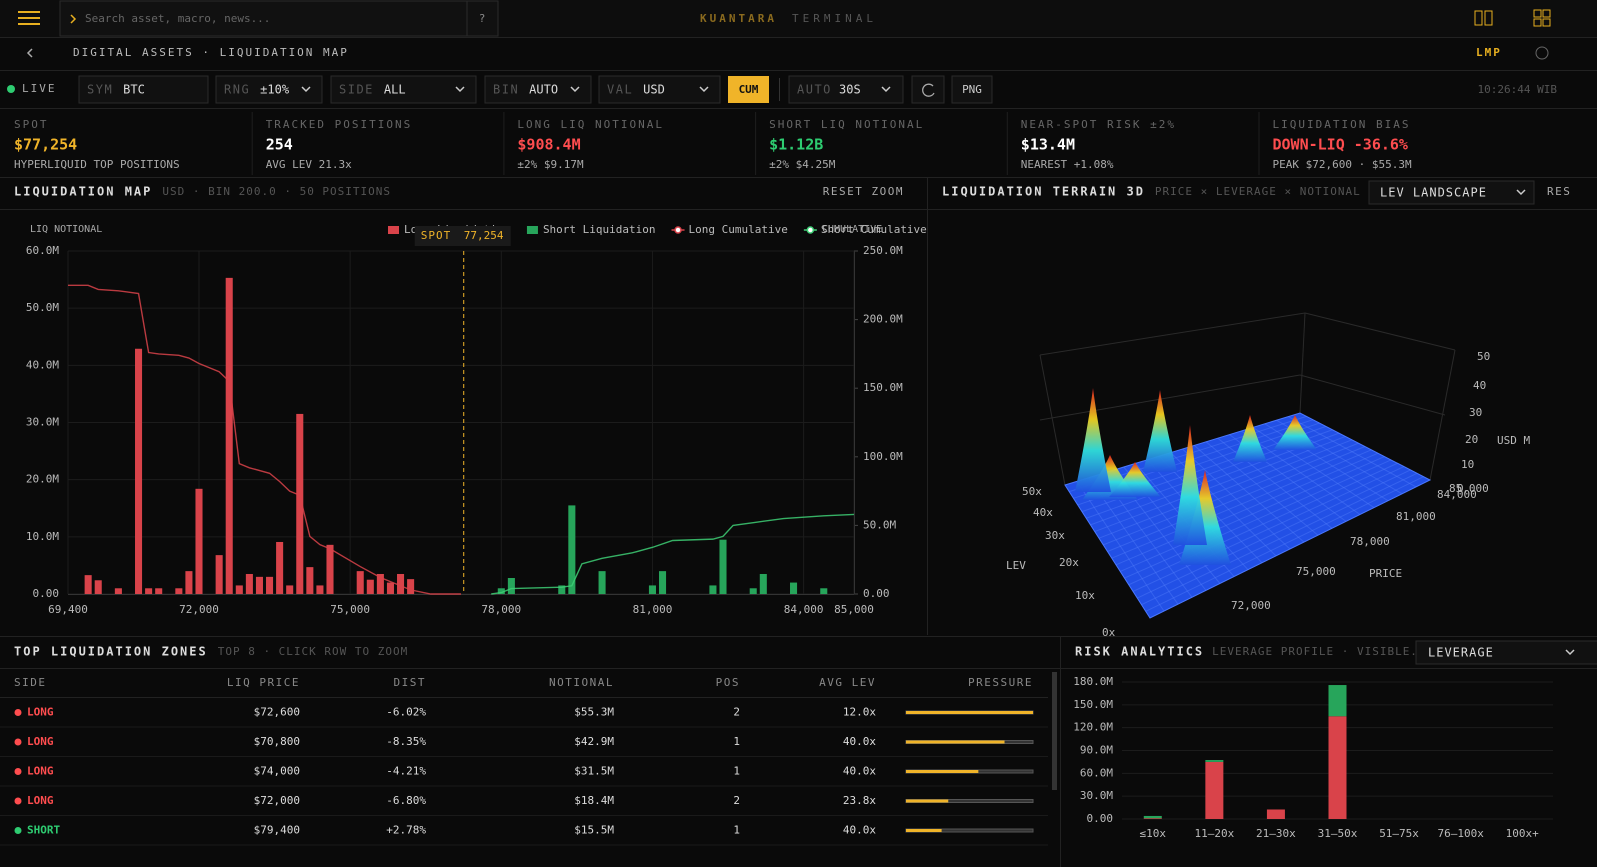 The image size is (1597, 867). What do you see at coordinates (18, 712) in the screenshot?
I see `side-dot` at bounding box center [18, 712].